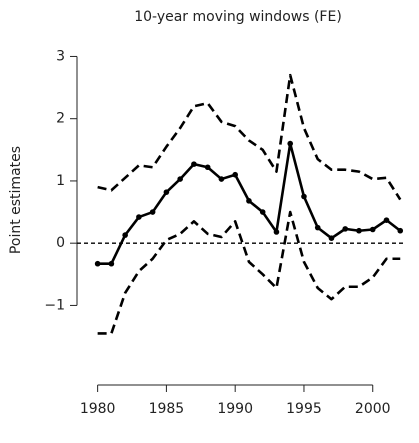  Describe the element at coordinates (238, 17) in the screenshot. I see `chart-title: 10-year moving windows (FE)` at that location.